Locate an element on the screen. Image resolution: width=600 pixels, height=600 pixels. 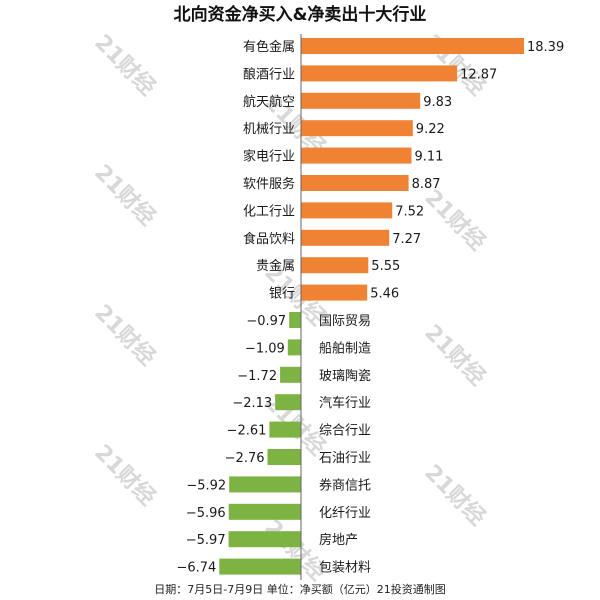
category-label-14: 汽车行业 is located at coordinates (345, 403).